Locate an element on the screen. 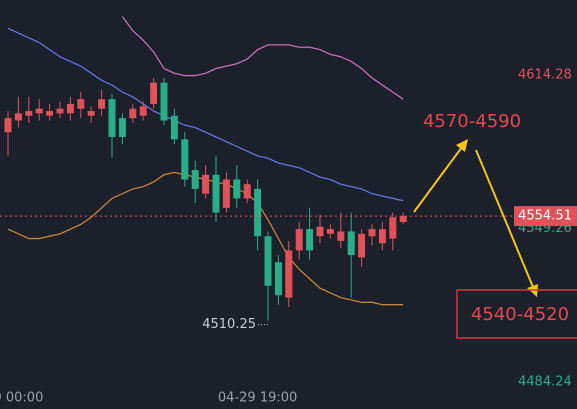 The image size is (577, 409). target-up: 4570-4590 is located at coordinates (472, 121).